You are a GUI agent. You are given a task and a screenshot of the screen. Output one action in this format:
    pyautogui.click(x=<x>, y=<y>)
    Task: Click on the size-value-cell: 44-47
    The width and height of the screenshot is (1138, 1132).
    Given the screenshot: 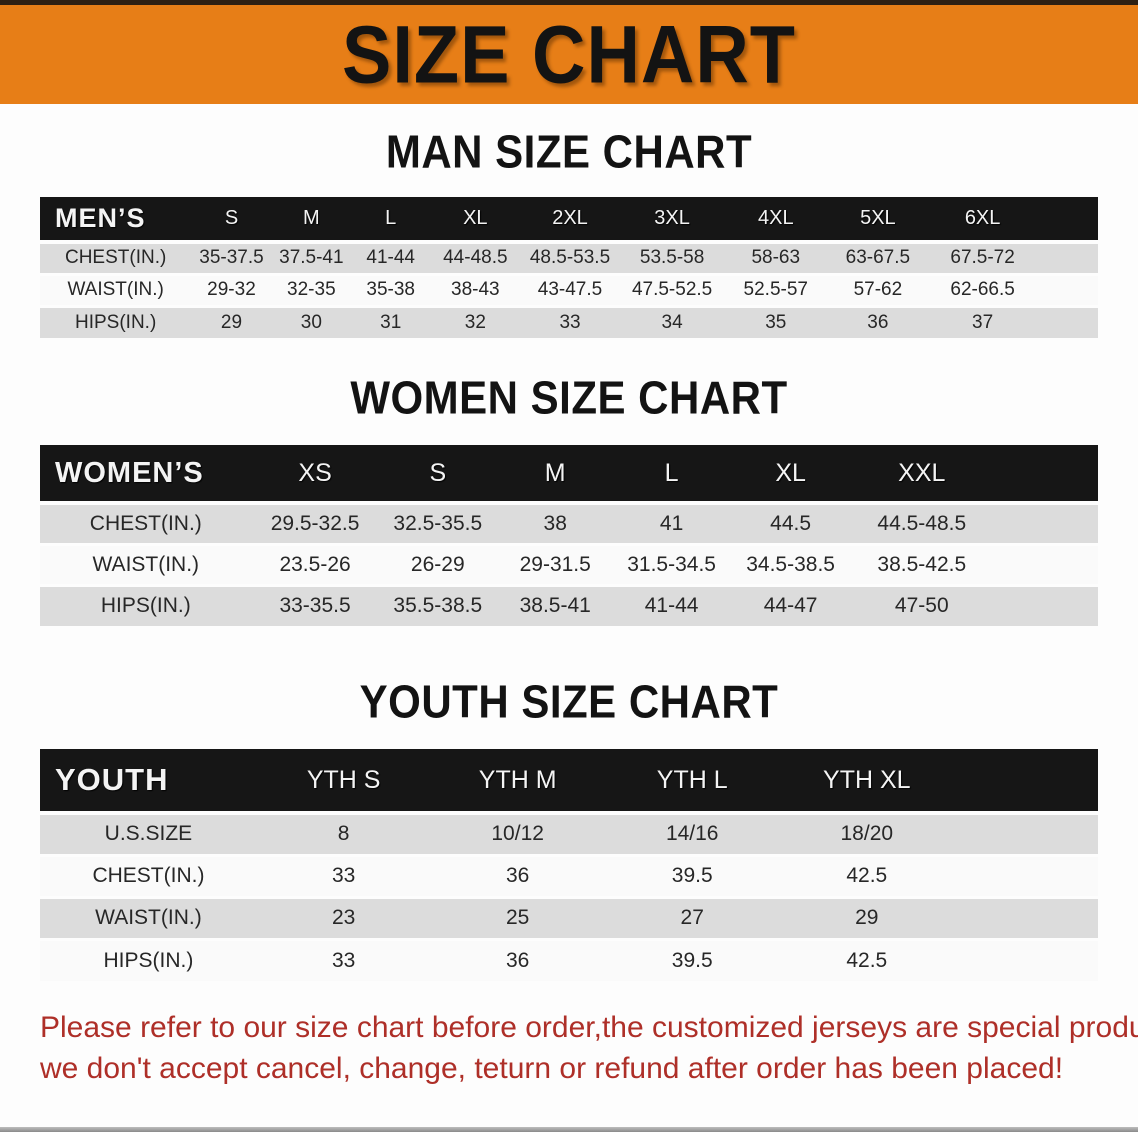 What is the action you would take?
    pyautogui.click(x=790, y=604)
    